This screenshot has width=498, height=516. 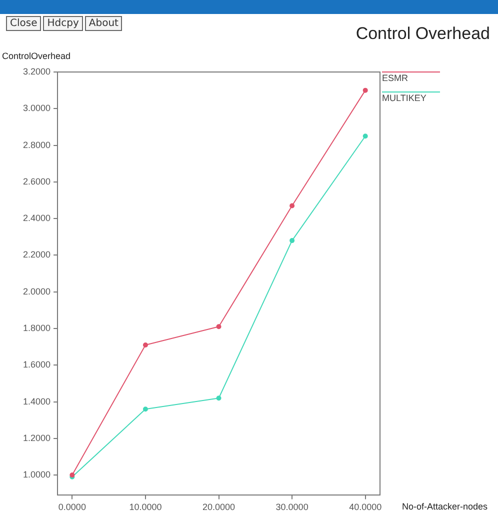 What do you see at coordinates (36, 255) in the screenshot?
I see `y-tick-label: 2.2000` at bounding box center [36, 255].